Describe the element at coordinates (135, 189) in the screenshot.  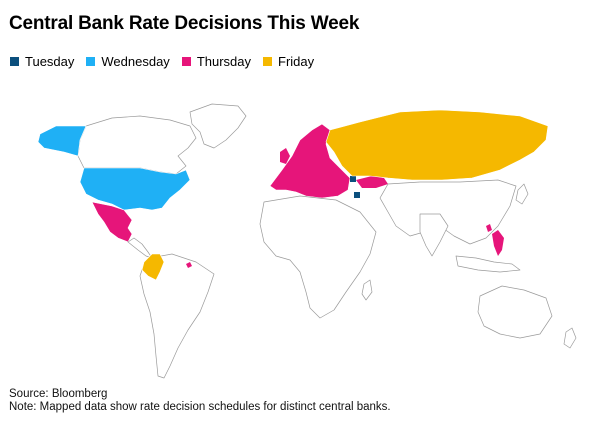
I see `map-region-usa` at that location.